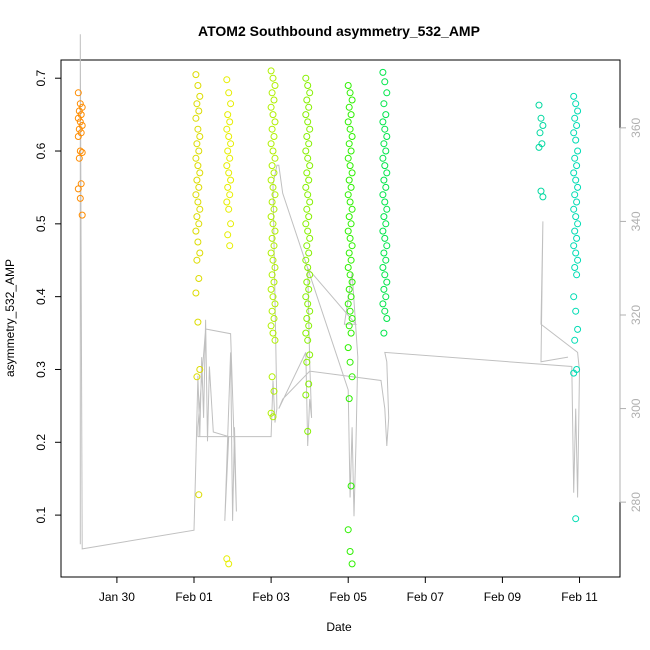 This screenshot has width=650, height=650. What do you see at coordinates (339, 31) in the screenshot?
I see `chart-title: ATOM2 Southbound asymmetry_532_AMP` at bounding box center [339, 31].